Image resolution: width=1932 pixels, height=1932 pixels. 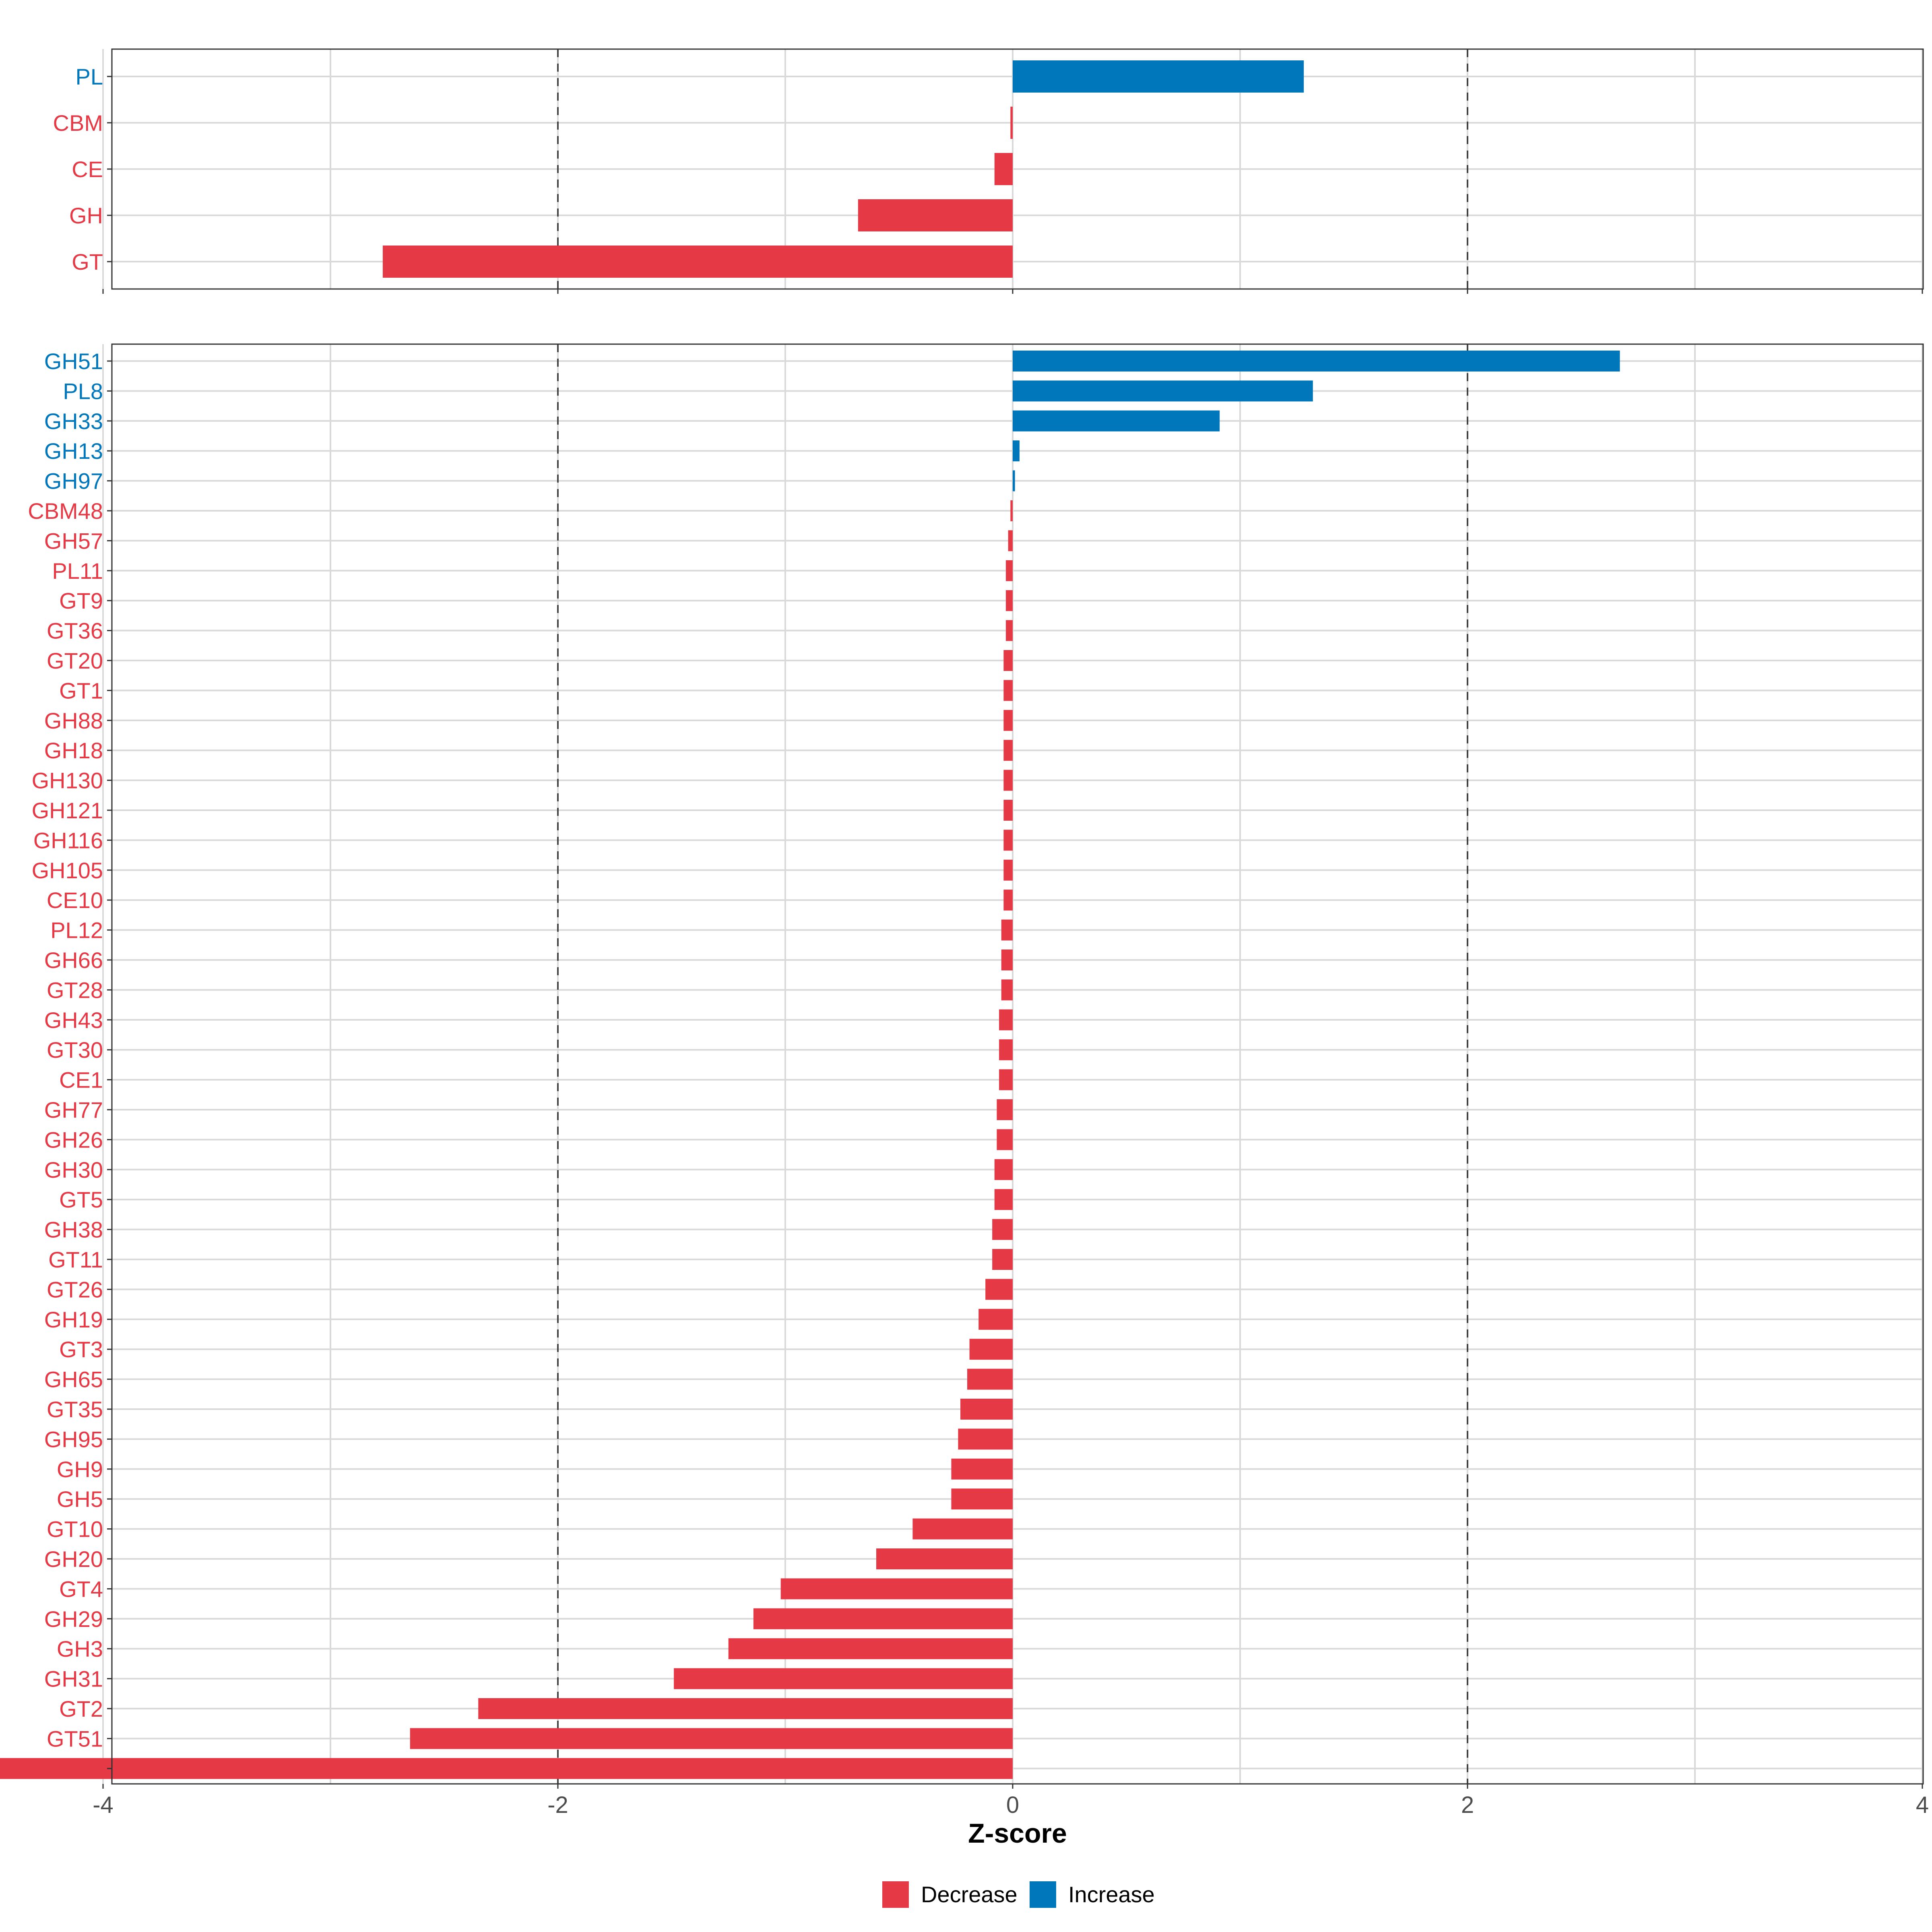 What do you see at coordinates (1003, 1199) in the screenshot?
I see `bar-gt5` at bounding box center [1003, 1199].